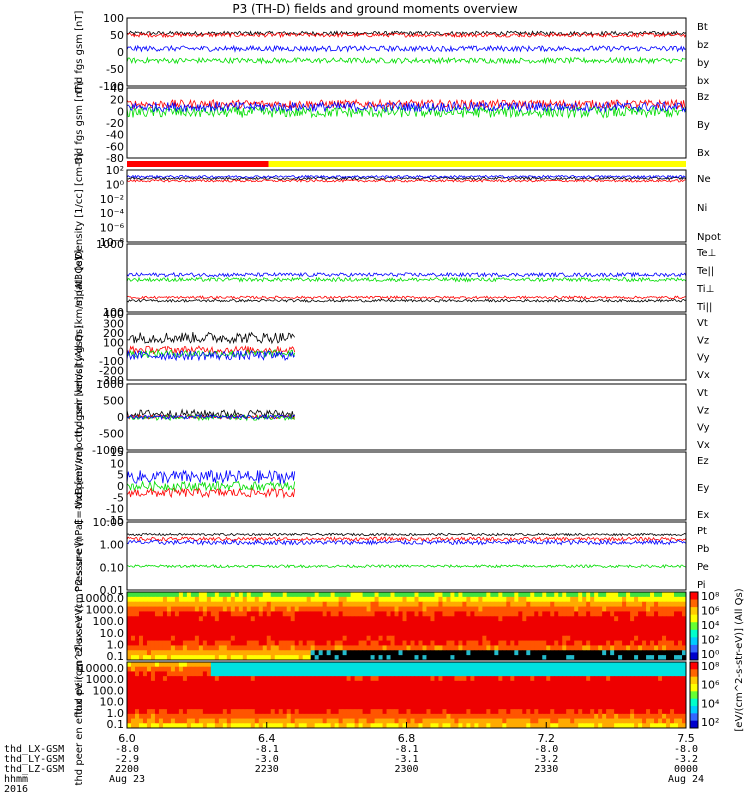 This screenshot has width=750, height=800. Describe the element at coordinates (211, 486) in the screenshot. I see `series-line-Ey` at that location.